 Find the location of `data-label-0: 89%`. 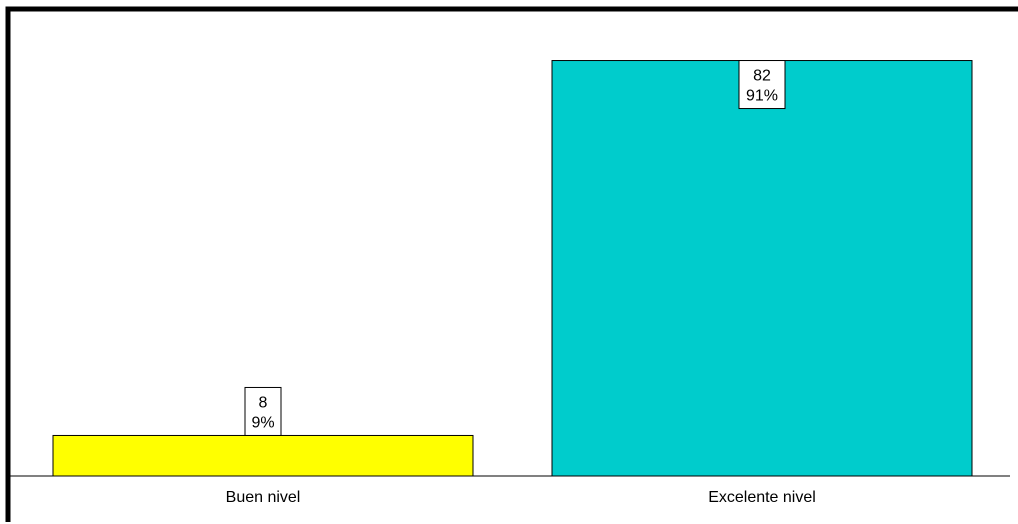

data-label-0: 89% is located at coordinates (263, 411).